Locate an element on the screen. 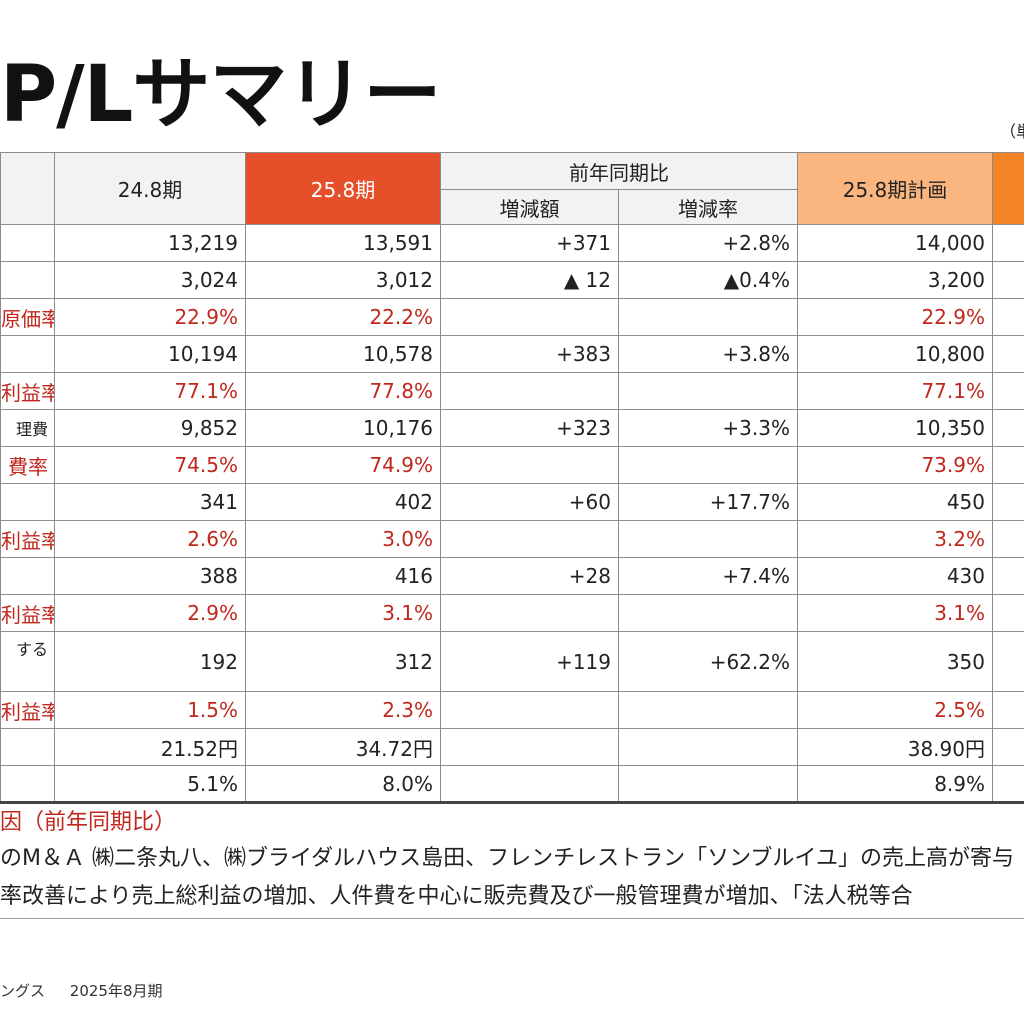 This screenshot has height=1024, width=1024. cell-prev: 9,852 is located at coordinates (150, 428).